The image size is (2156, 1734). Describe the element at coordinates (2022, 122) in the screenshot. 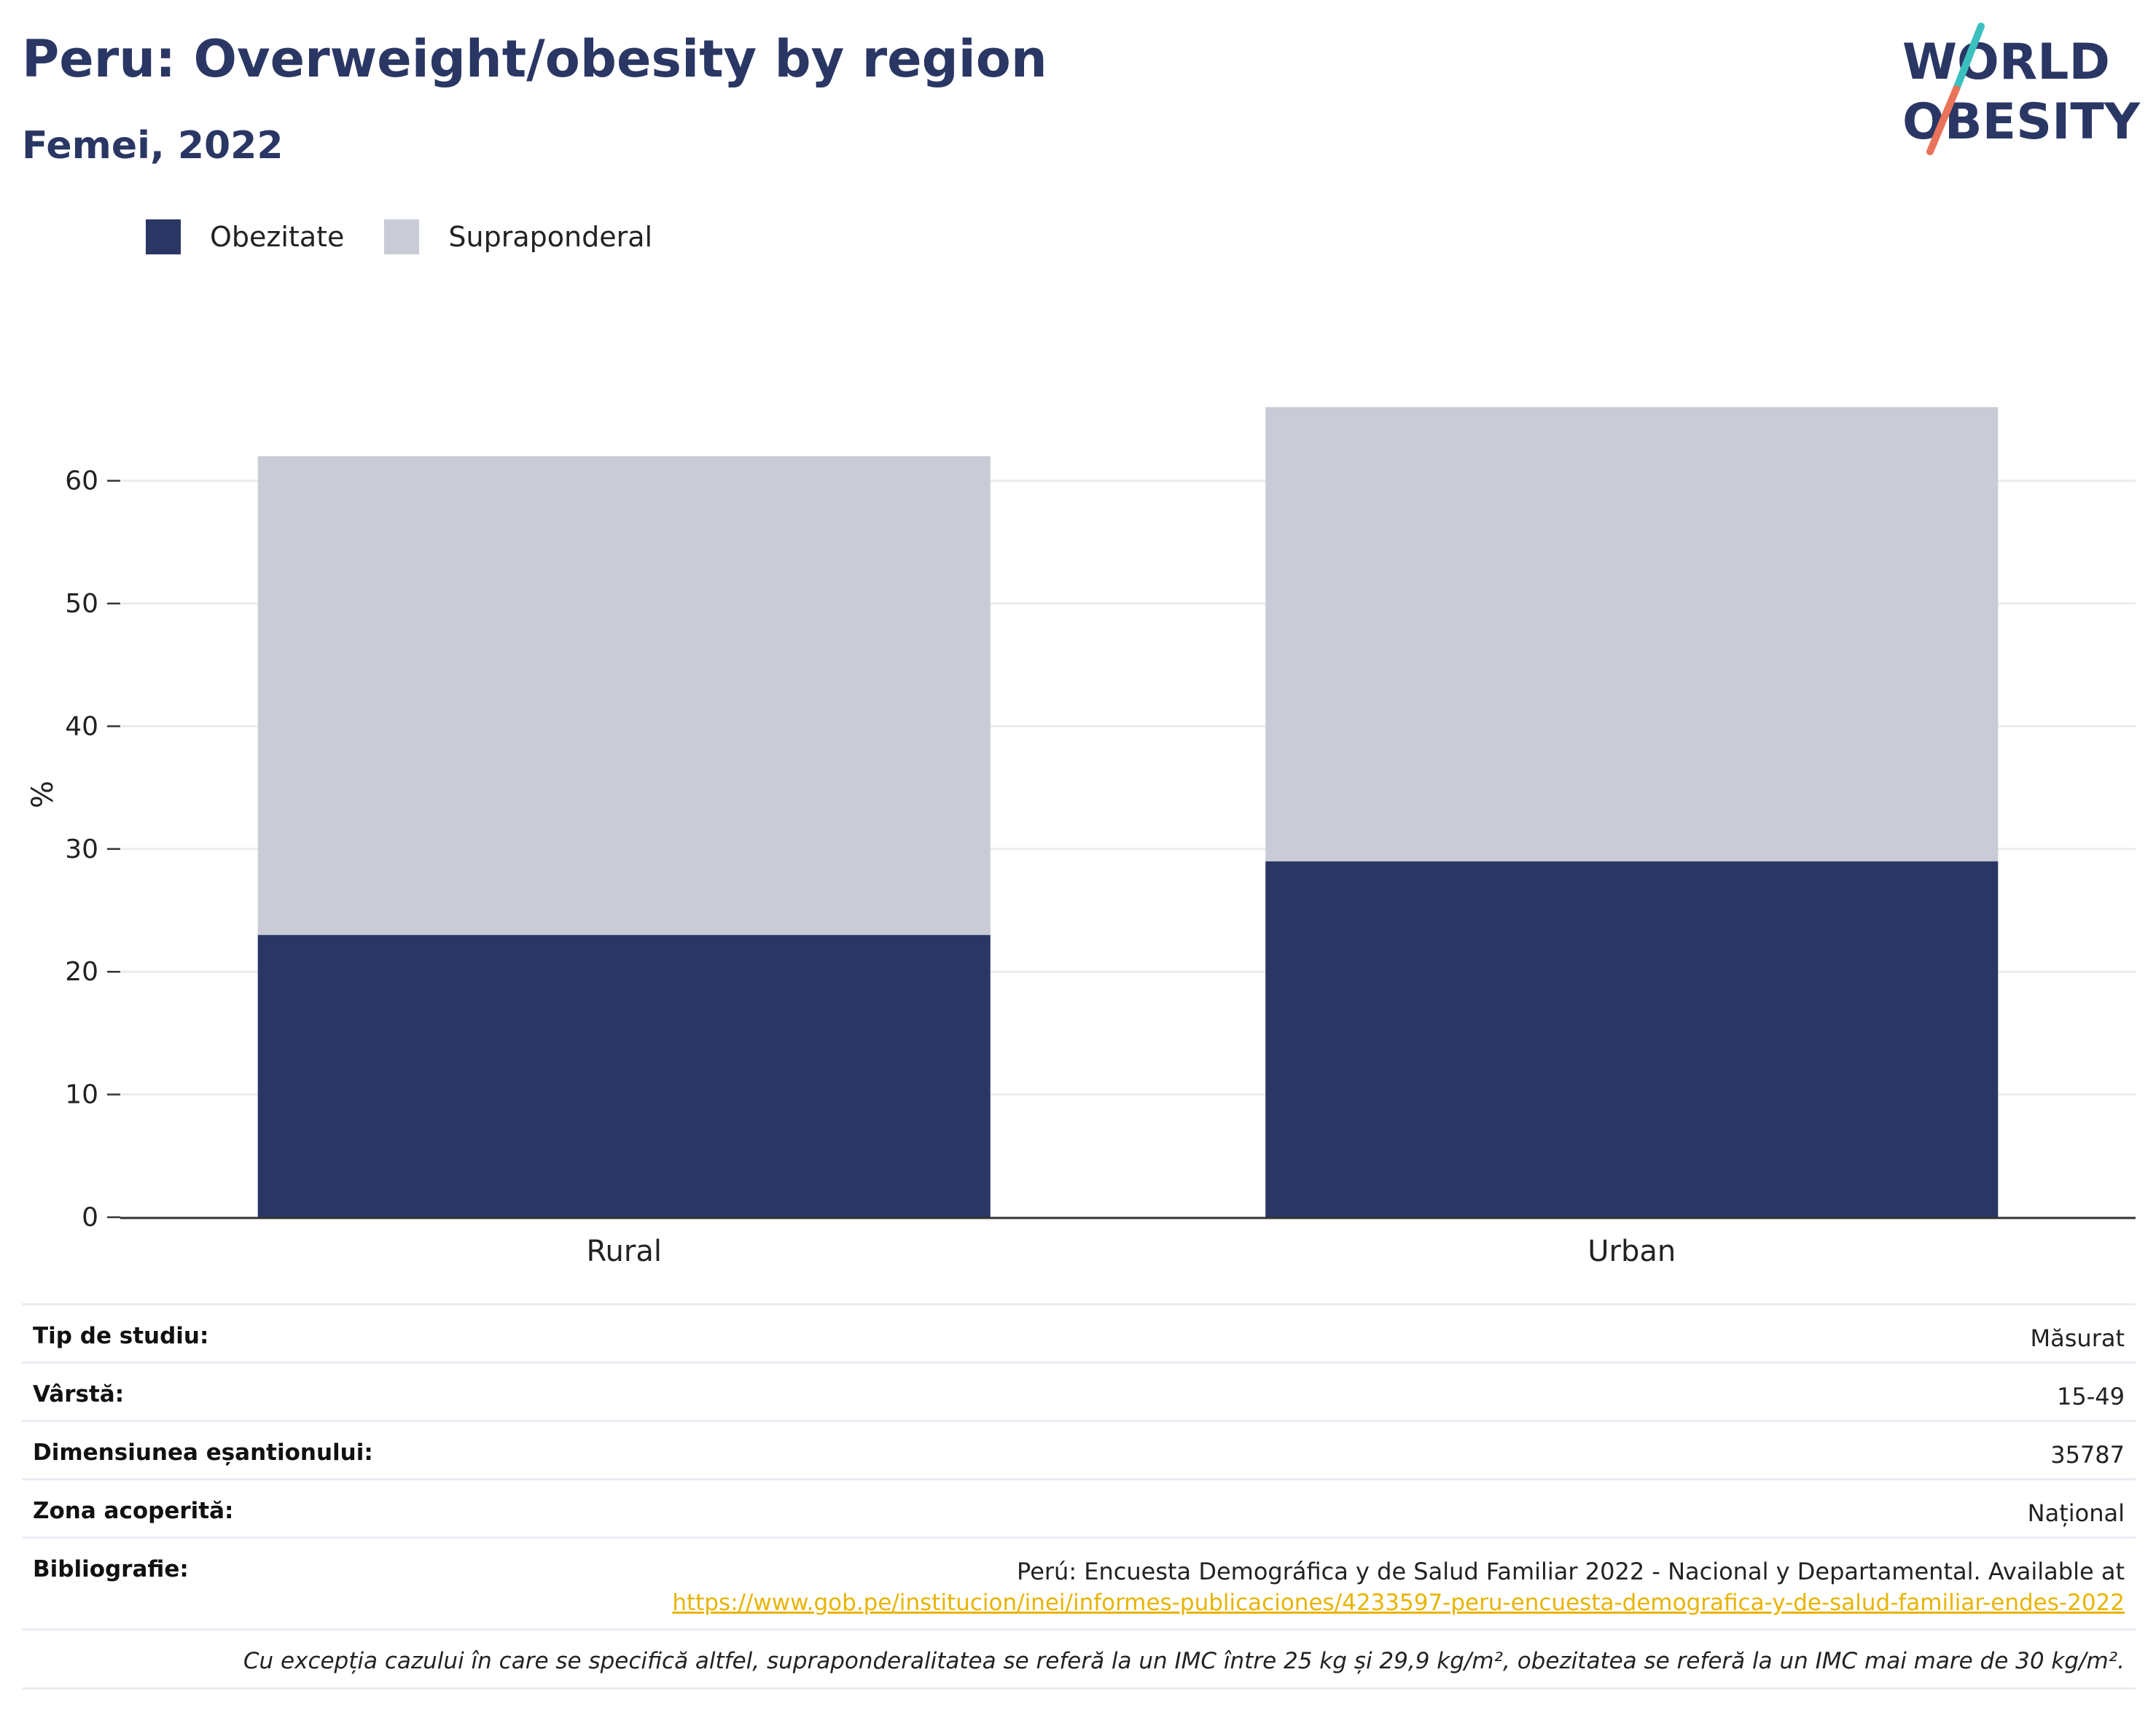

I see `logo-text-line2: OBESITY` at that location.